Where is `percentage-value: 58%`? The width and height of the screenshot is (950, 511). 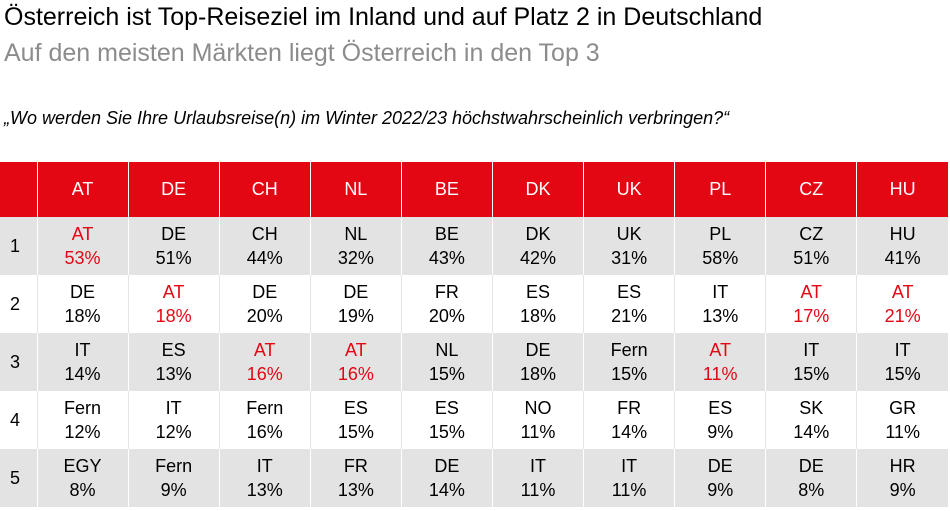 percentage-value: 58% is located at coordinates (720, 258).